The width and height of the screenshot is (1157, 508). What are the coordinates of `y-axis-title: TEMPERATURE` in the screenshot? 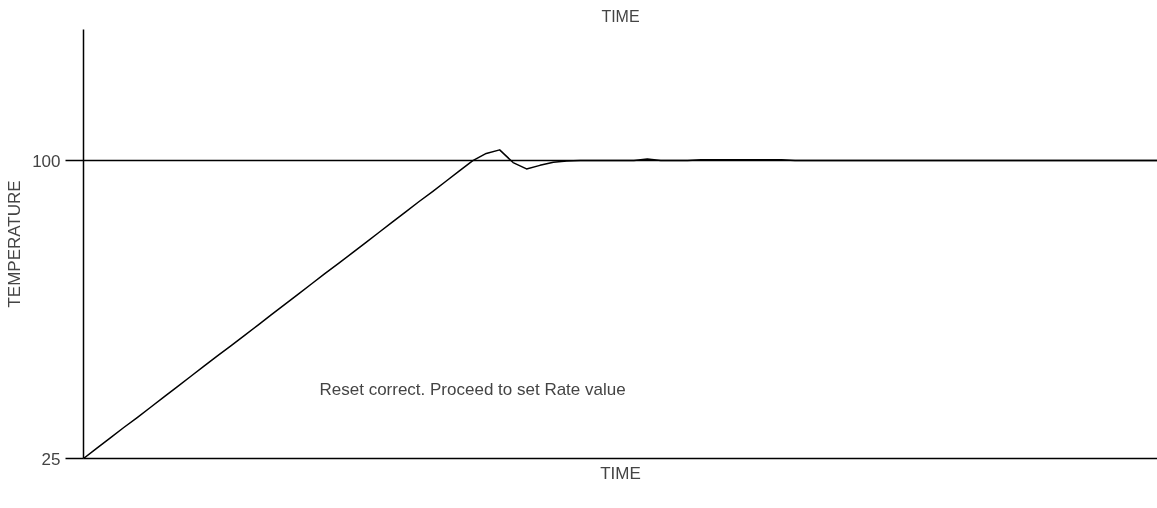 It's located at (15, 244).